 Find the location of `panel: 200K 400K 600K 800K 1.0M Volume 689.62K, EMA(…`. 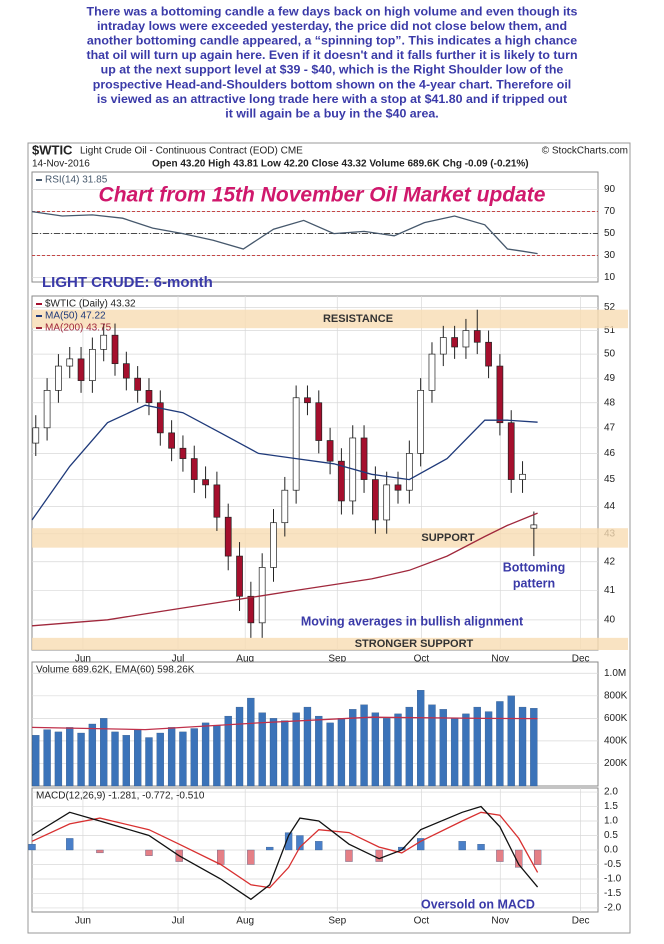

panel: 200K 400K 600K 800K 1.0M Volume 689.62K, EMA(… is located at coordinates (329, 724).